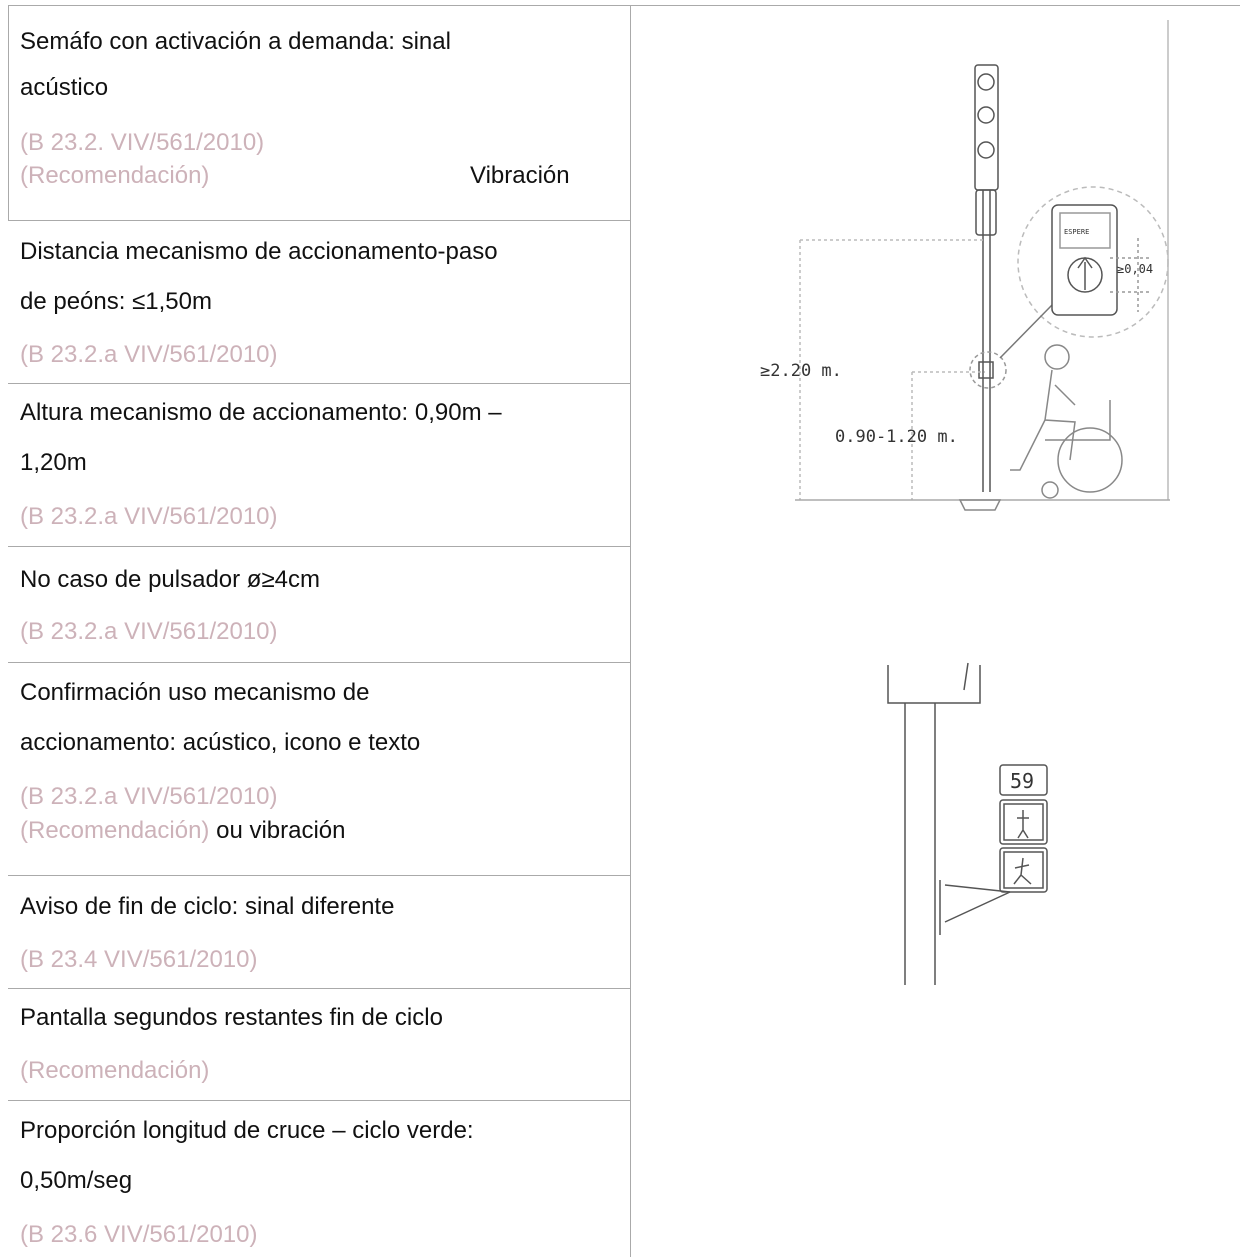  I want to click on note: Vibración, so click(520, 175).